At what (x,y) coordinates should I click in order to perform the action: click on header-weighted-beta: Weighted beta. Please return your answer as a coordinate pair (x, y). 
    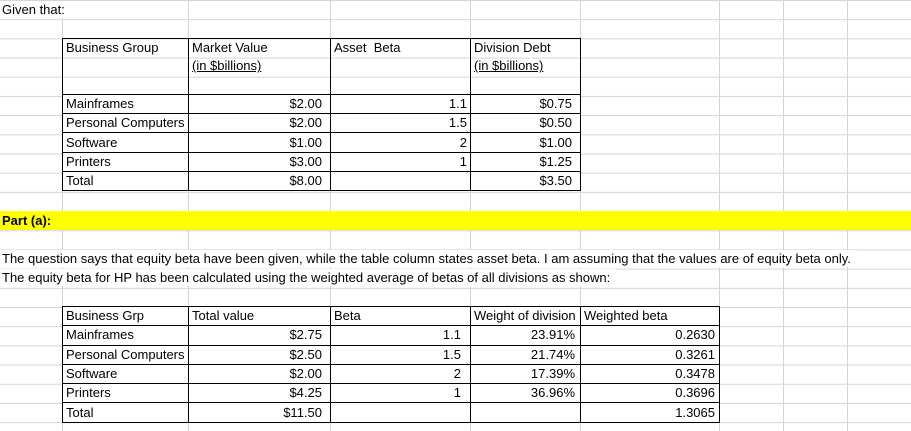
    Looking at the image, I should click on (650, 316).